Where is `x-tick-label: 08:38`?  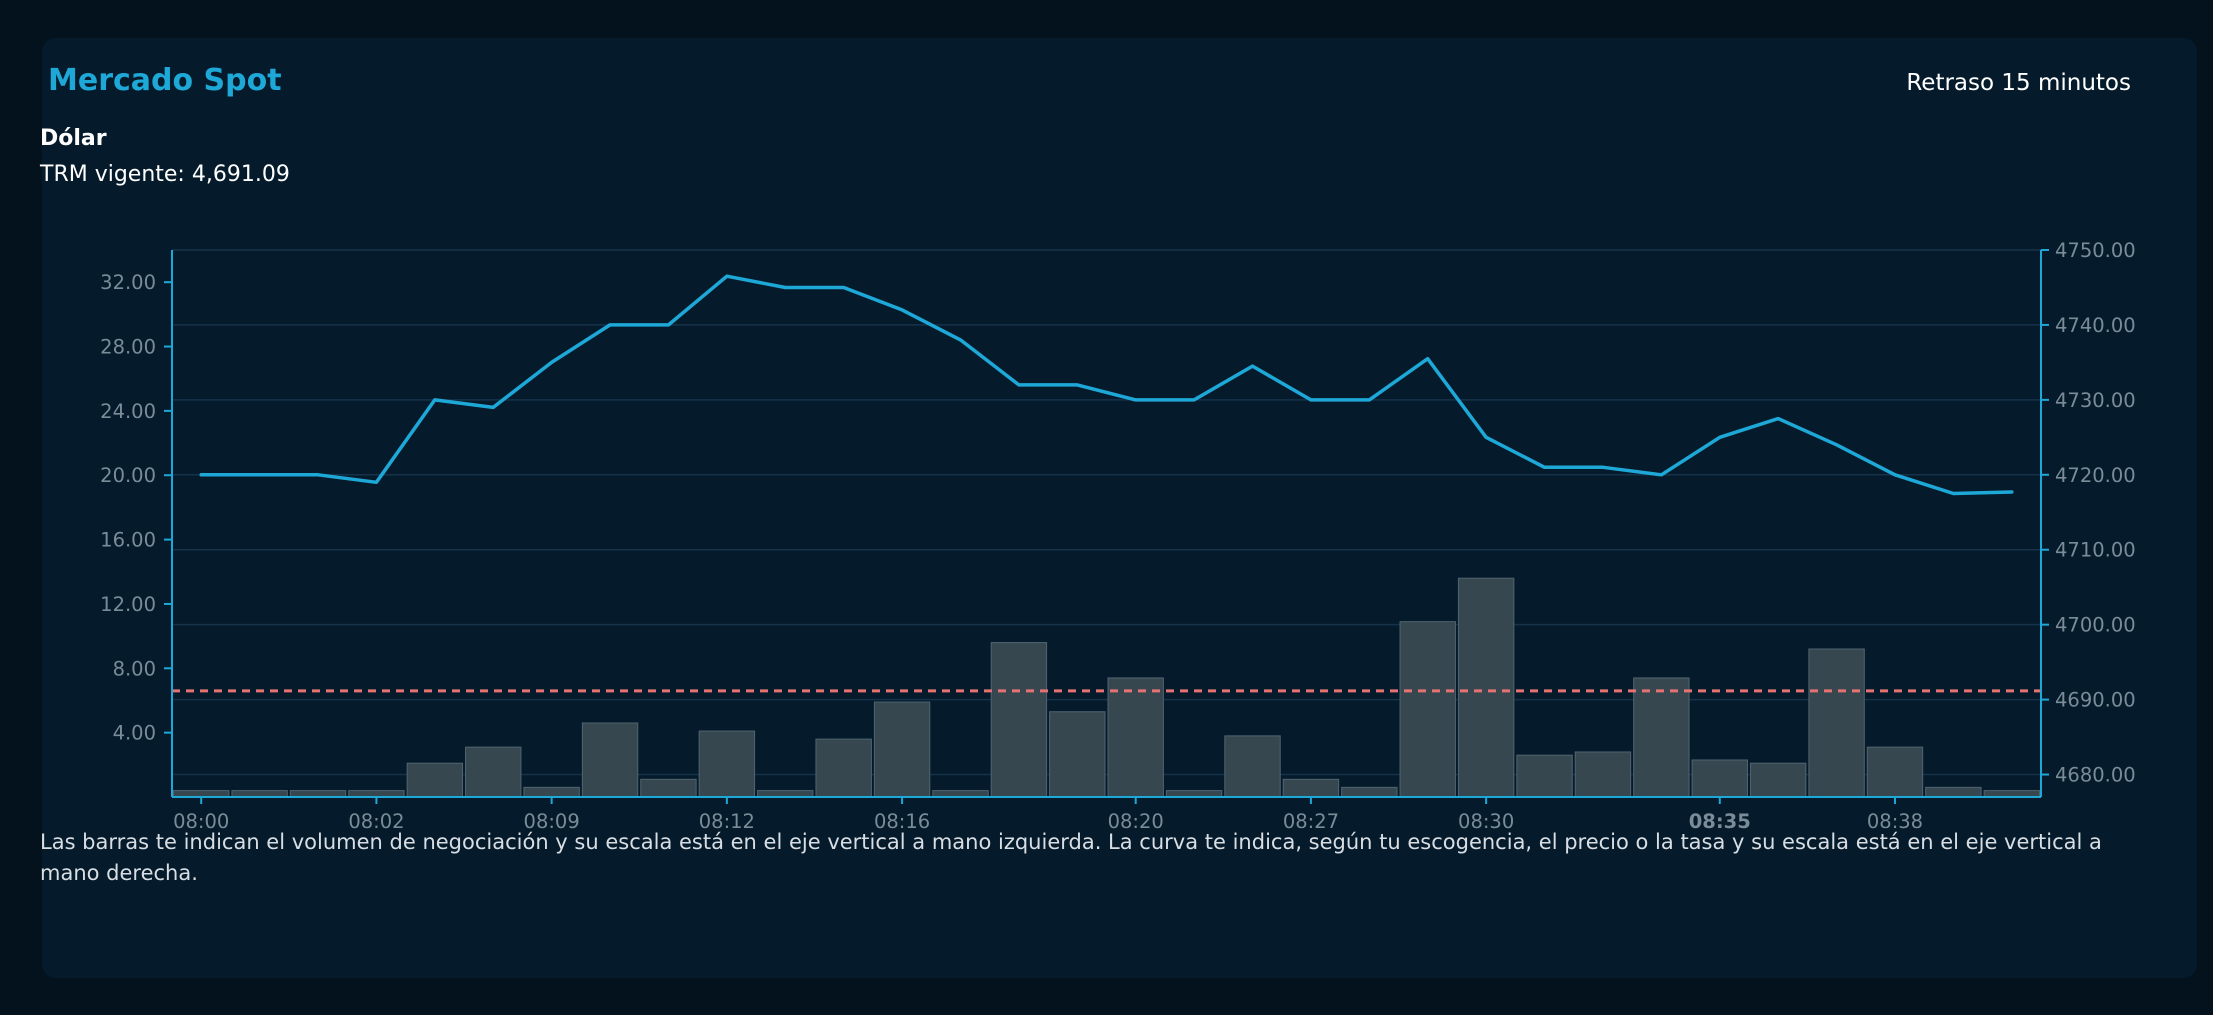
x-tick-label: 08:38 is located at coordinates (1895, 821).